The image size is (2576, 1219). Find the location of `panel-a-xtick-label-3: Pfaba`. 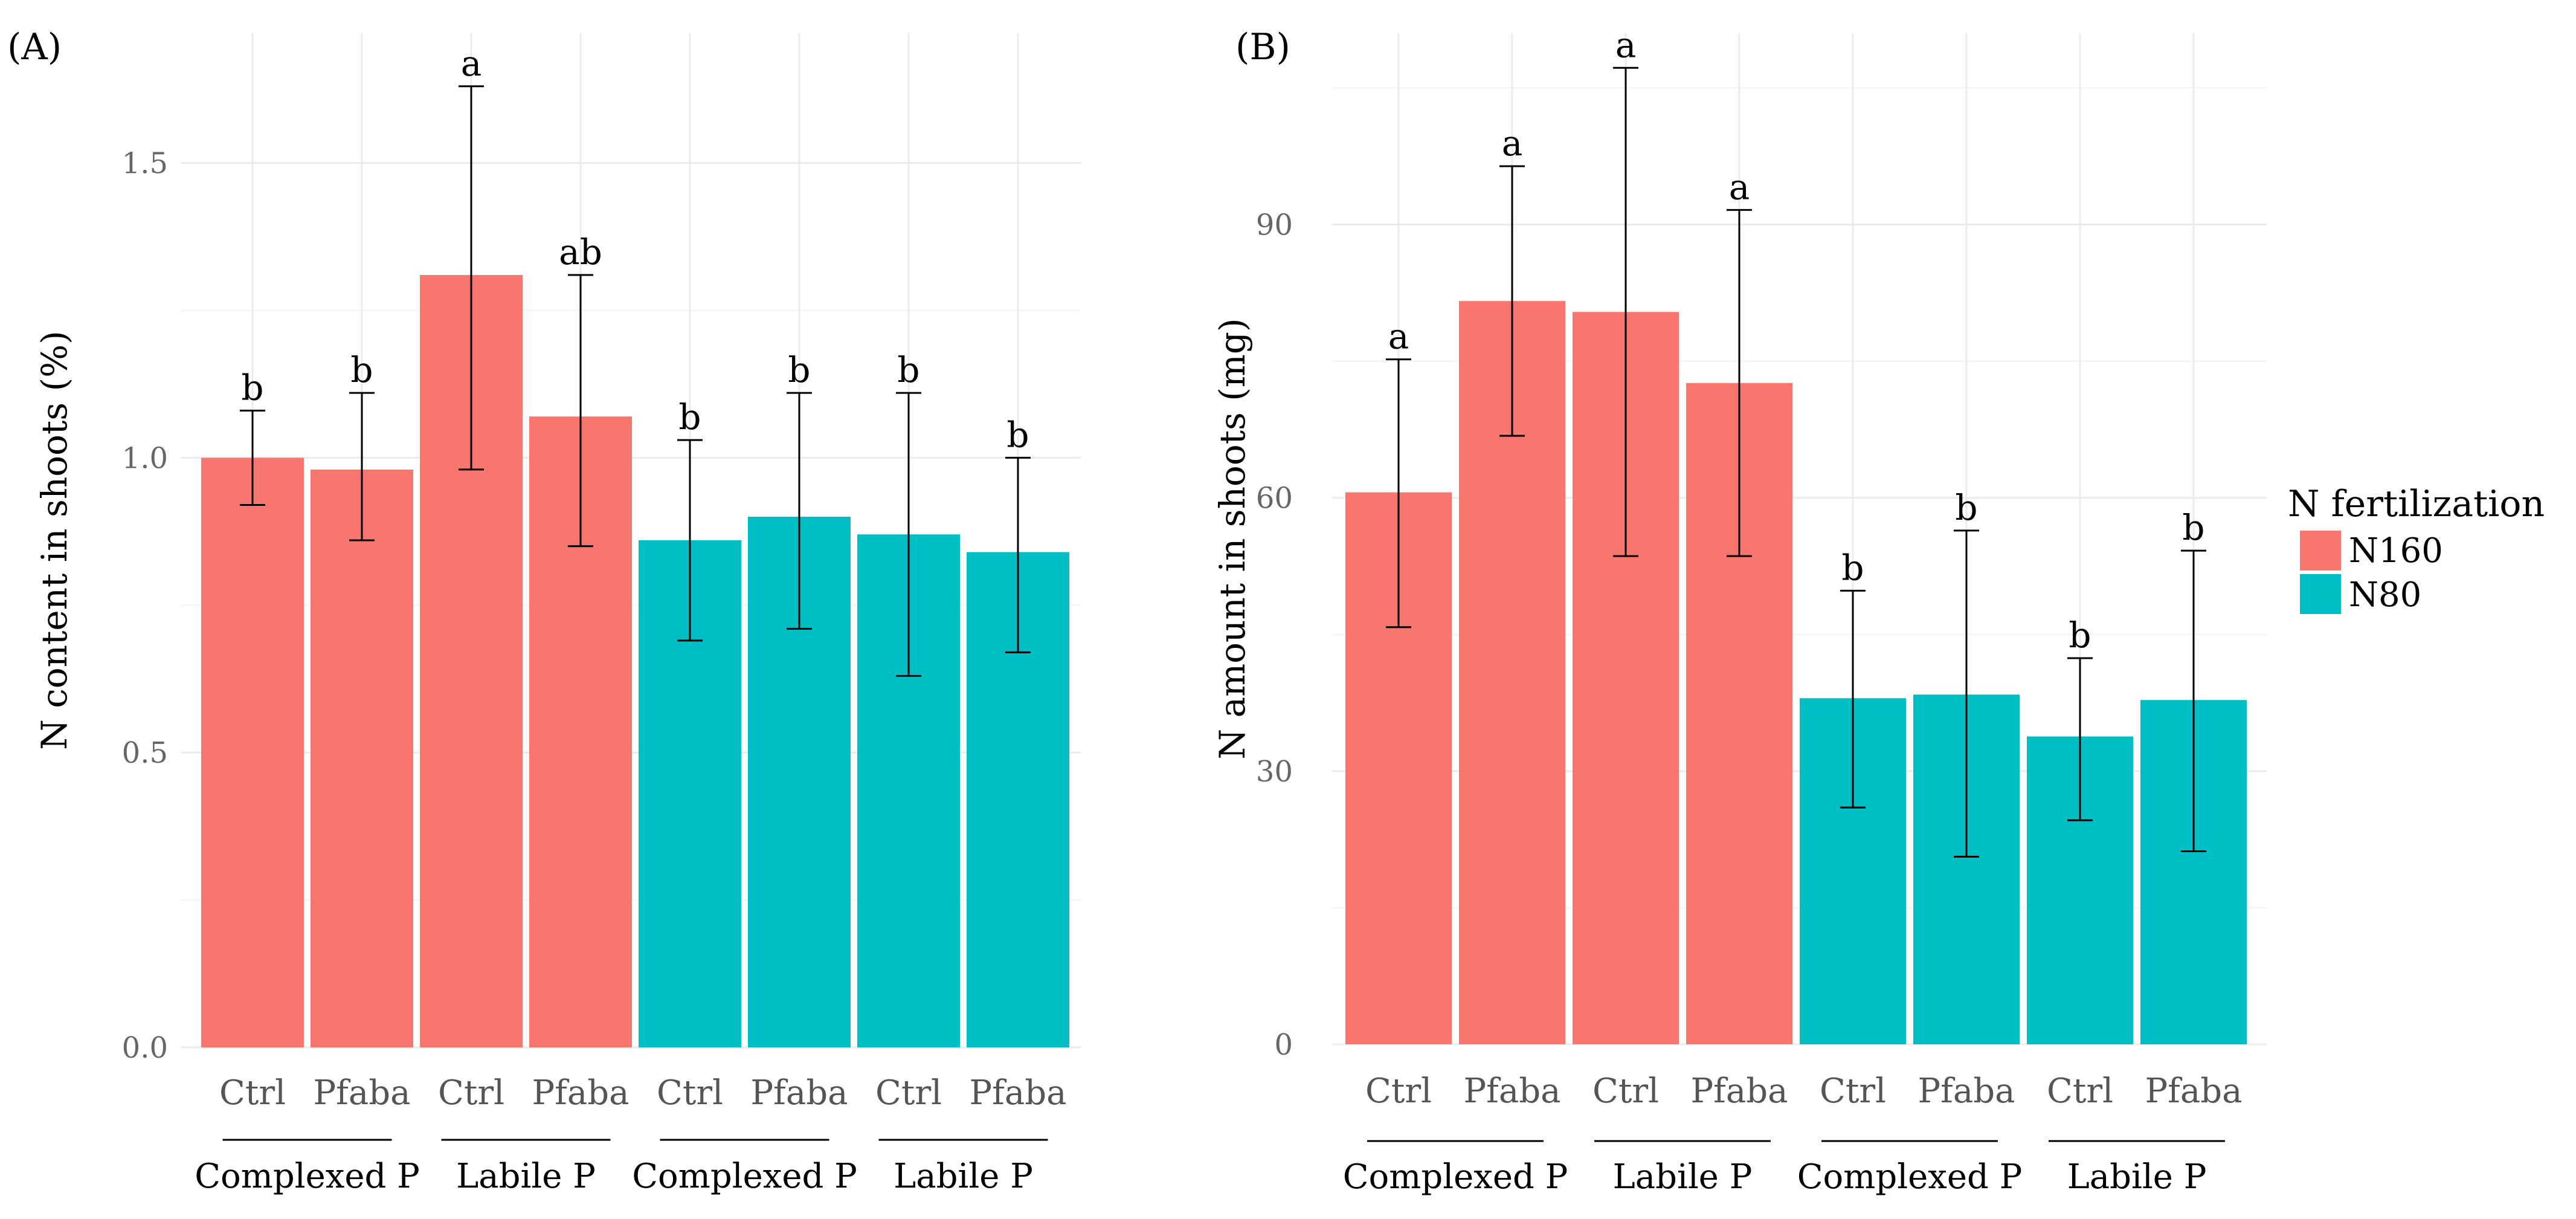

panel-a-xtick-label-3: Pfaba is located at coordinates (580, 1093).